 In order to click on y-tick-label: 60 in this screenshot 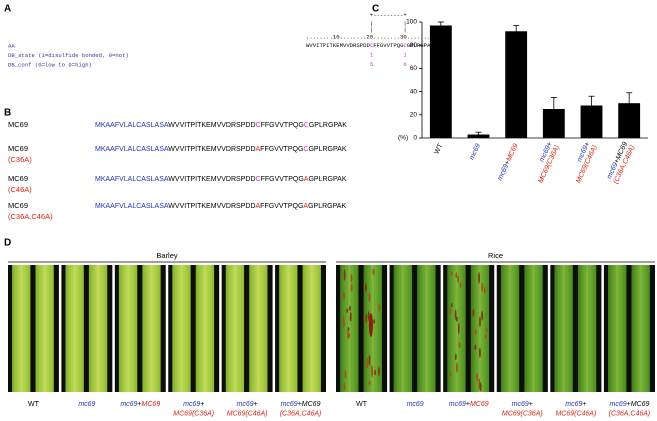, I will do `click(414, 68)`.